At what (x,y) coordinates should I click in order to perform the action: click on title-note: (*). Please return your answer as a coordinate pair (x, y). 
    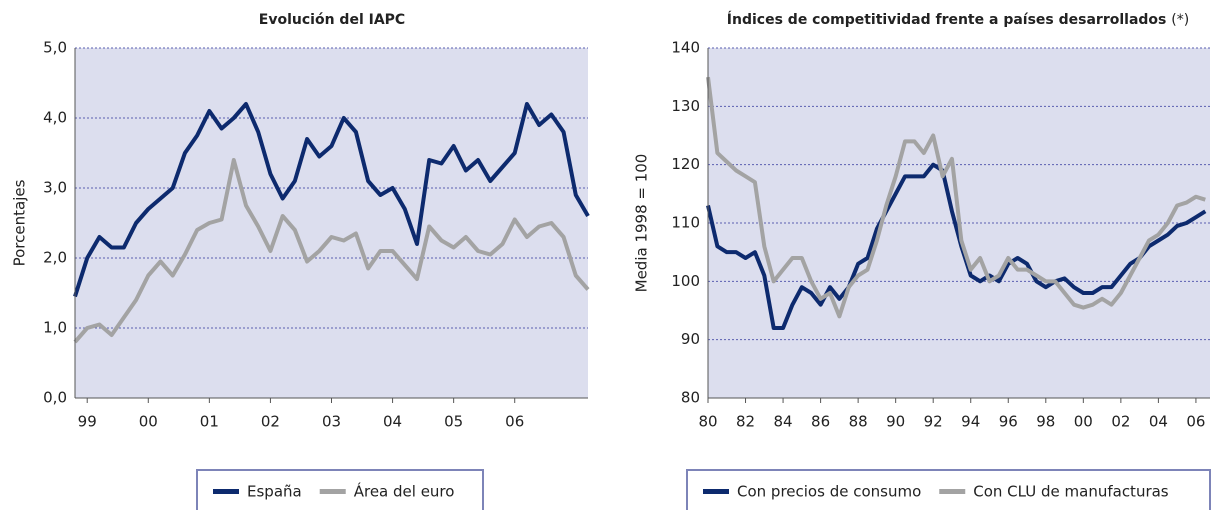
    Looking at the image, I should click on (1180, 20).